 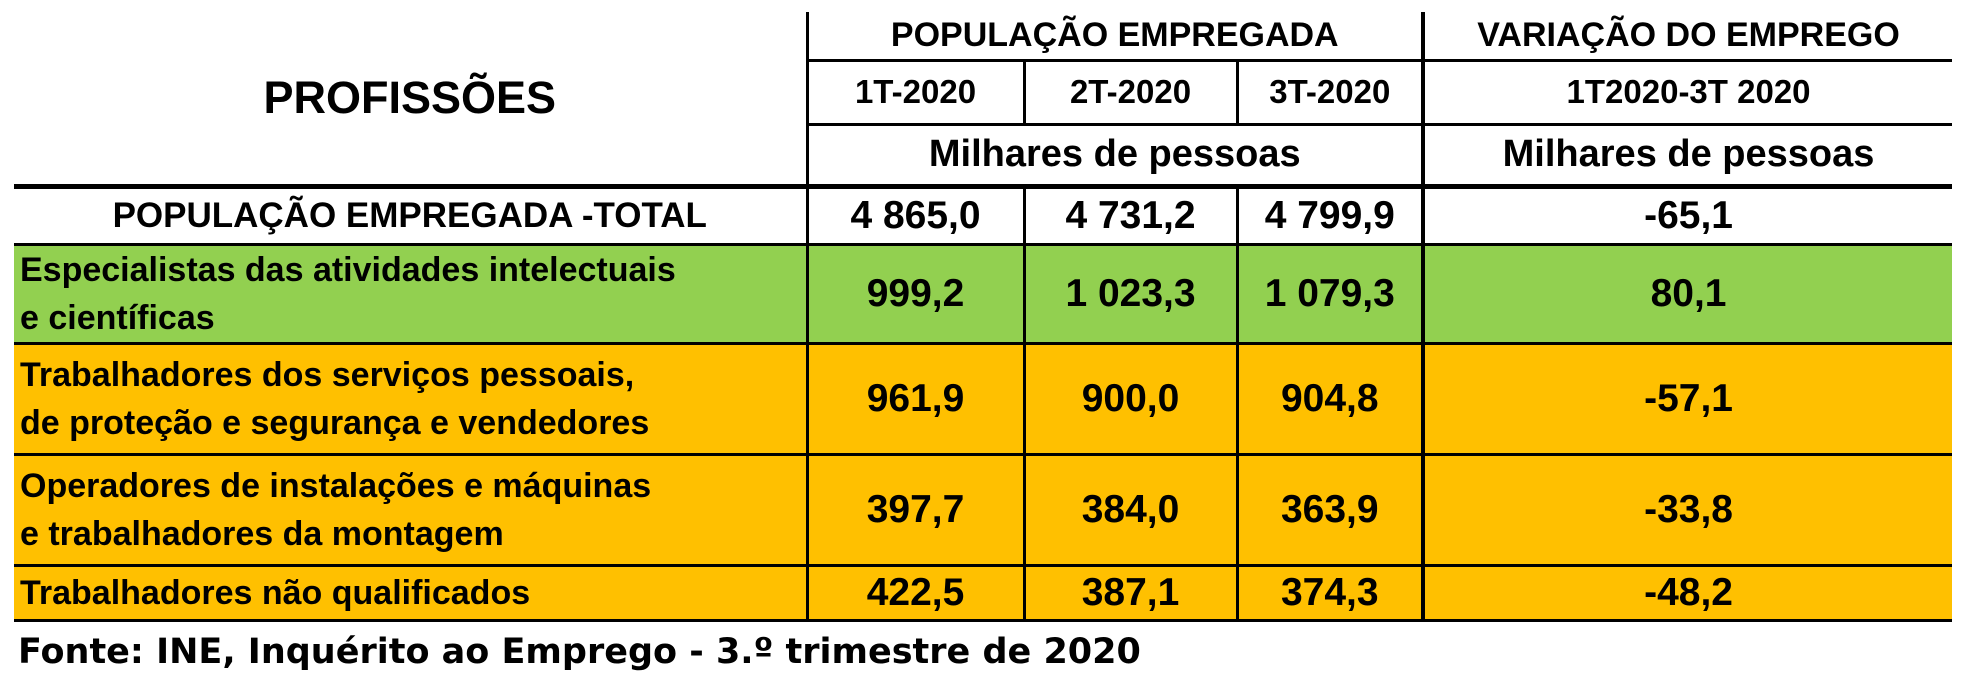 I want to click on row-variation: -48,2, so click(x=1687, y=593).